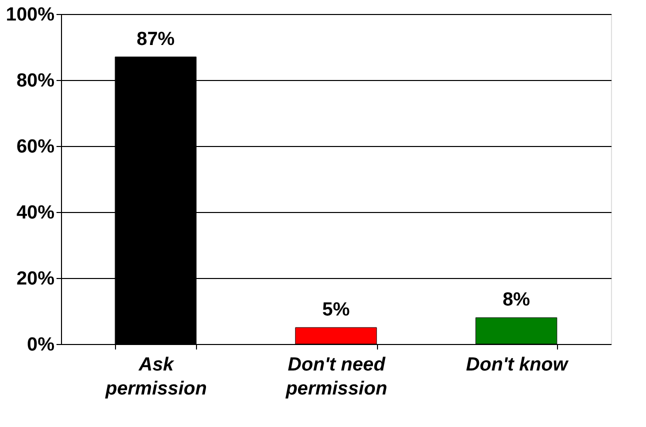 This screenshot has width=646, height=427. Describe the element at coordinates (35, 147) in the screenshot. I see `y-tick-label: 60%` at that location.